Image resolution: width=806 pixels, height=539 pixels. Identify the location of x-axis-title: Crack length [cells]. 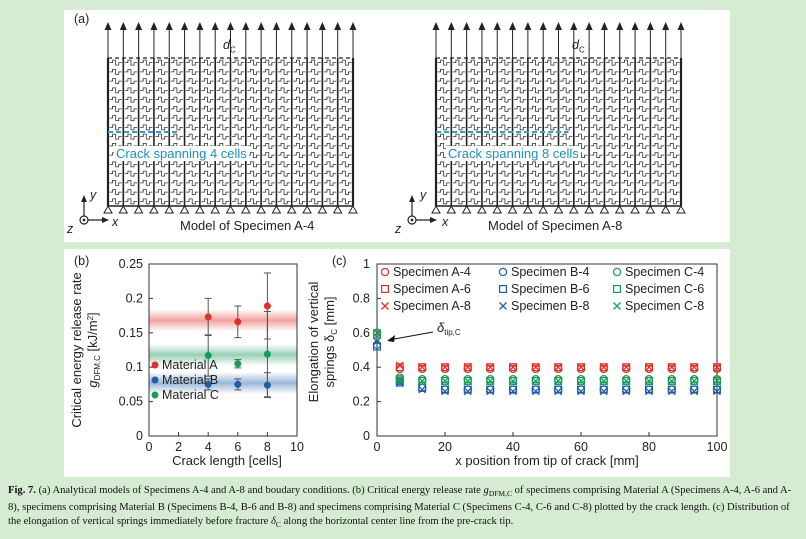
(227, 460).